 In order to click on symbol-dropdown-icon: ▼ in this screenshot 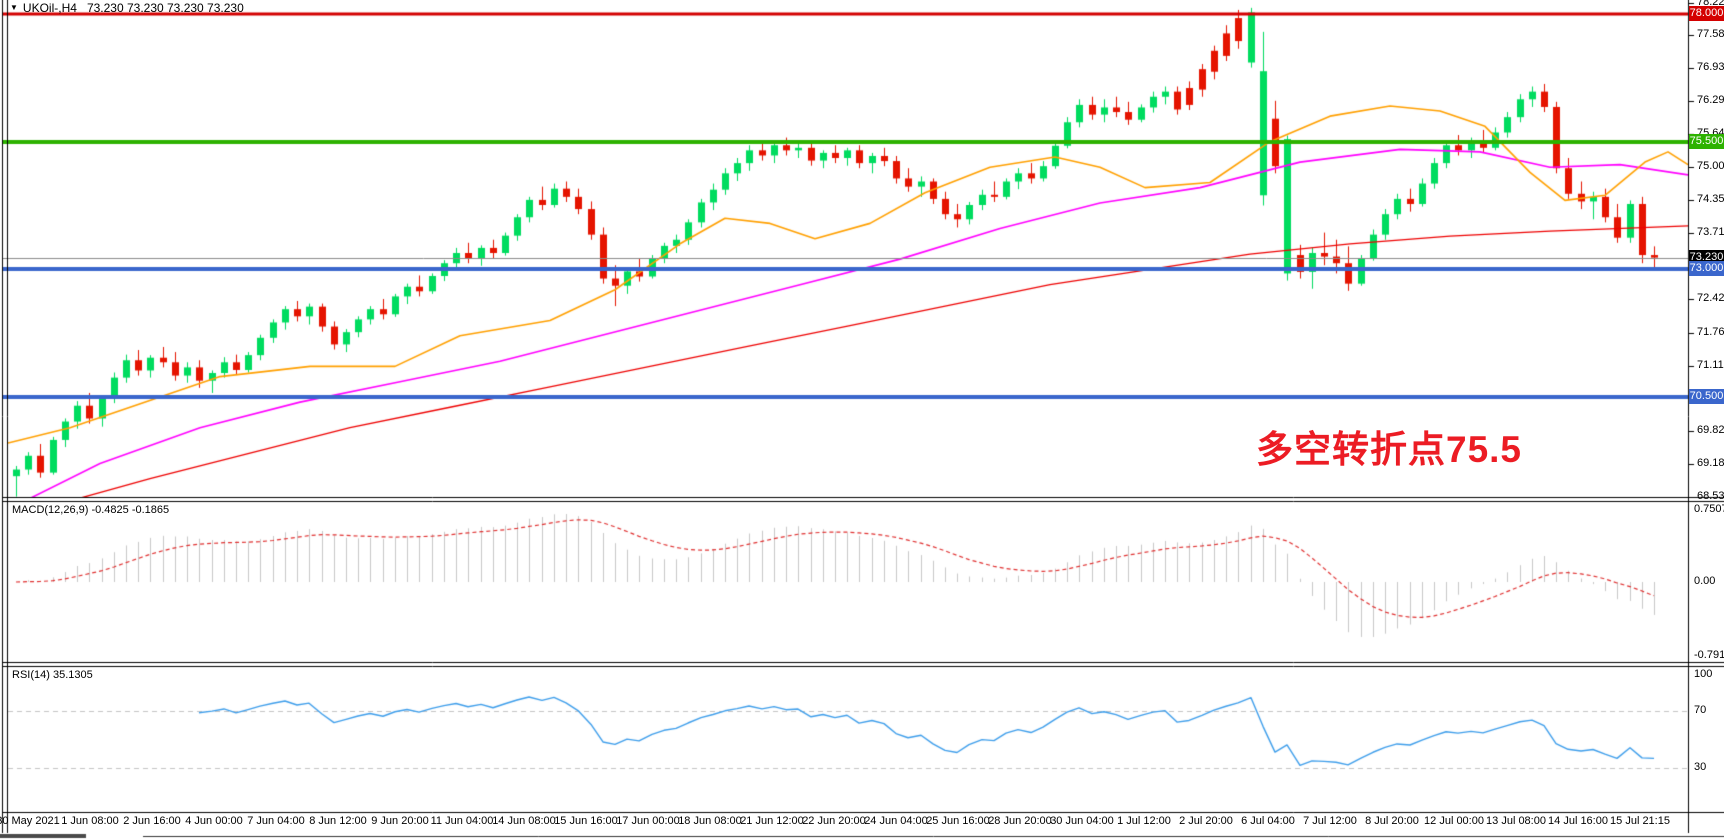, I will do `click(14, 7)`.